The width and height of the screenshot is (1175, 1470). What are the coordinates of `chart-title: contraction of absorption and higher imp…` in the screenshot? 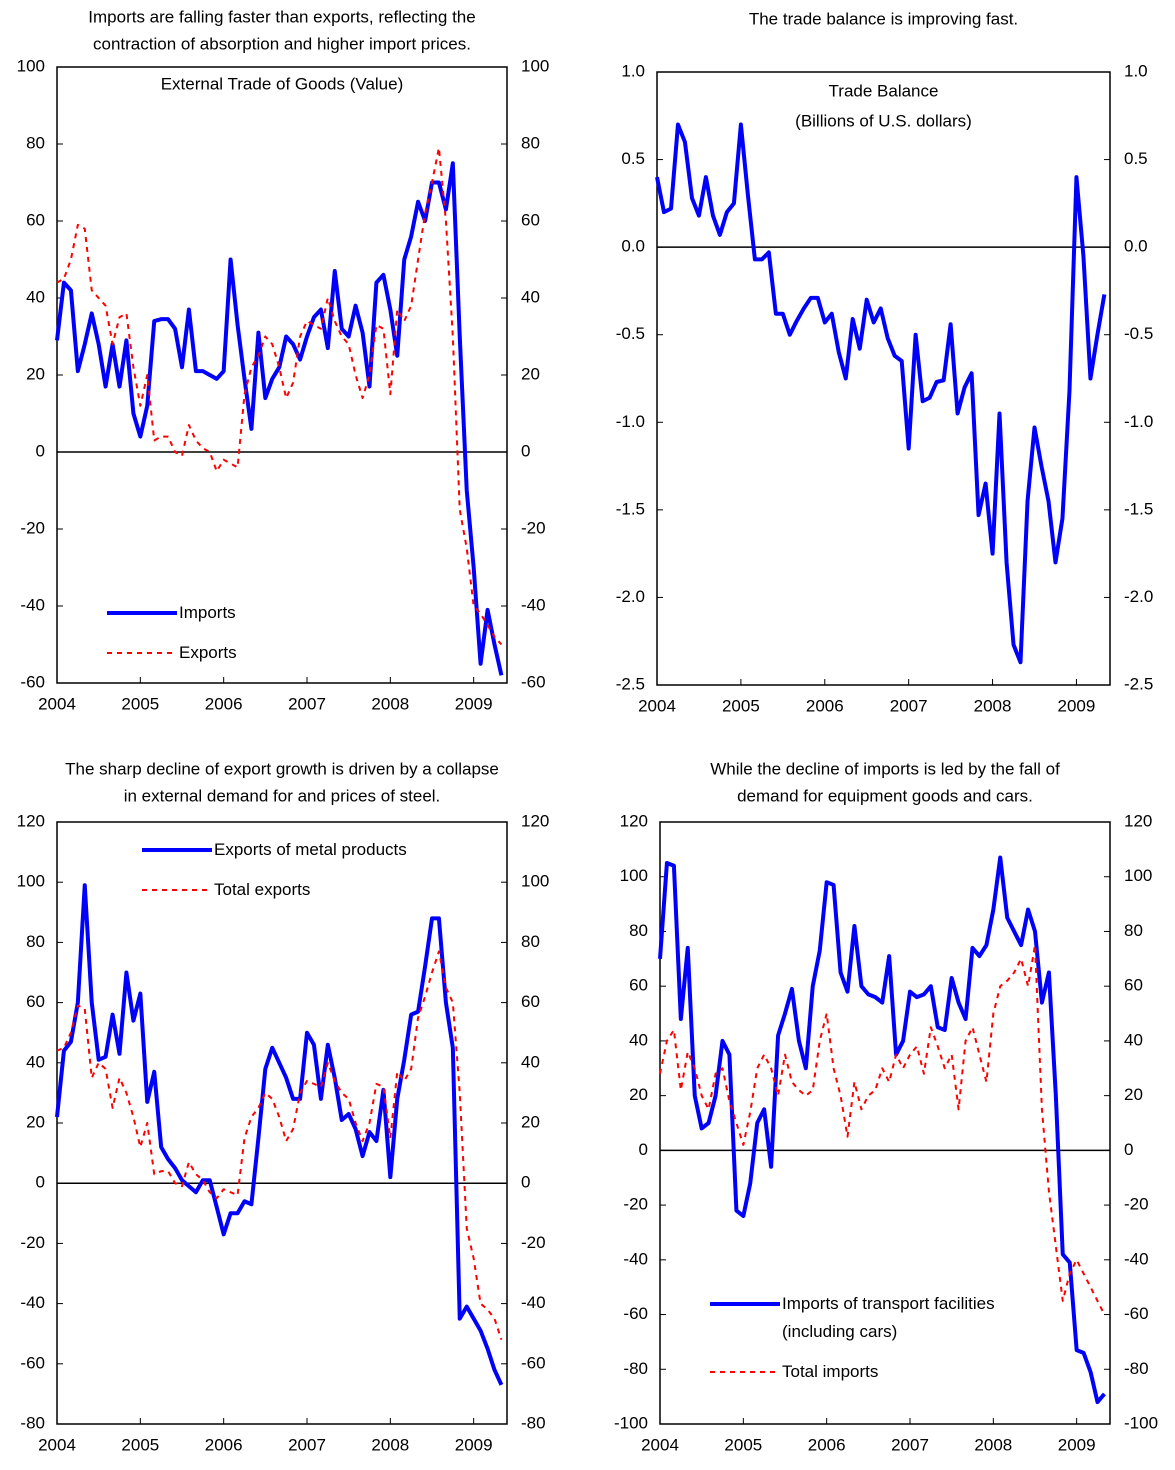 It's located at (282, 43).